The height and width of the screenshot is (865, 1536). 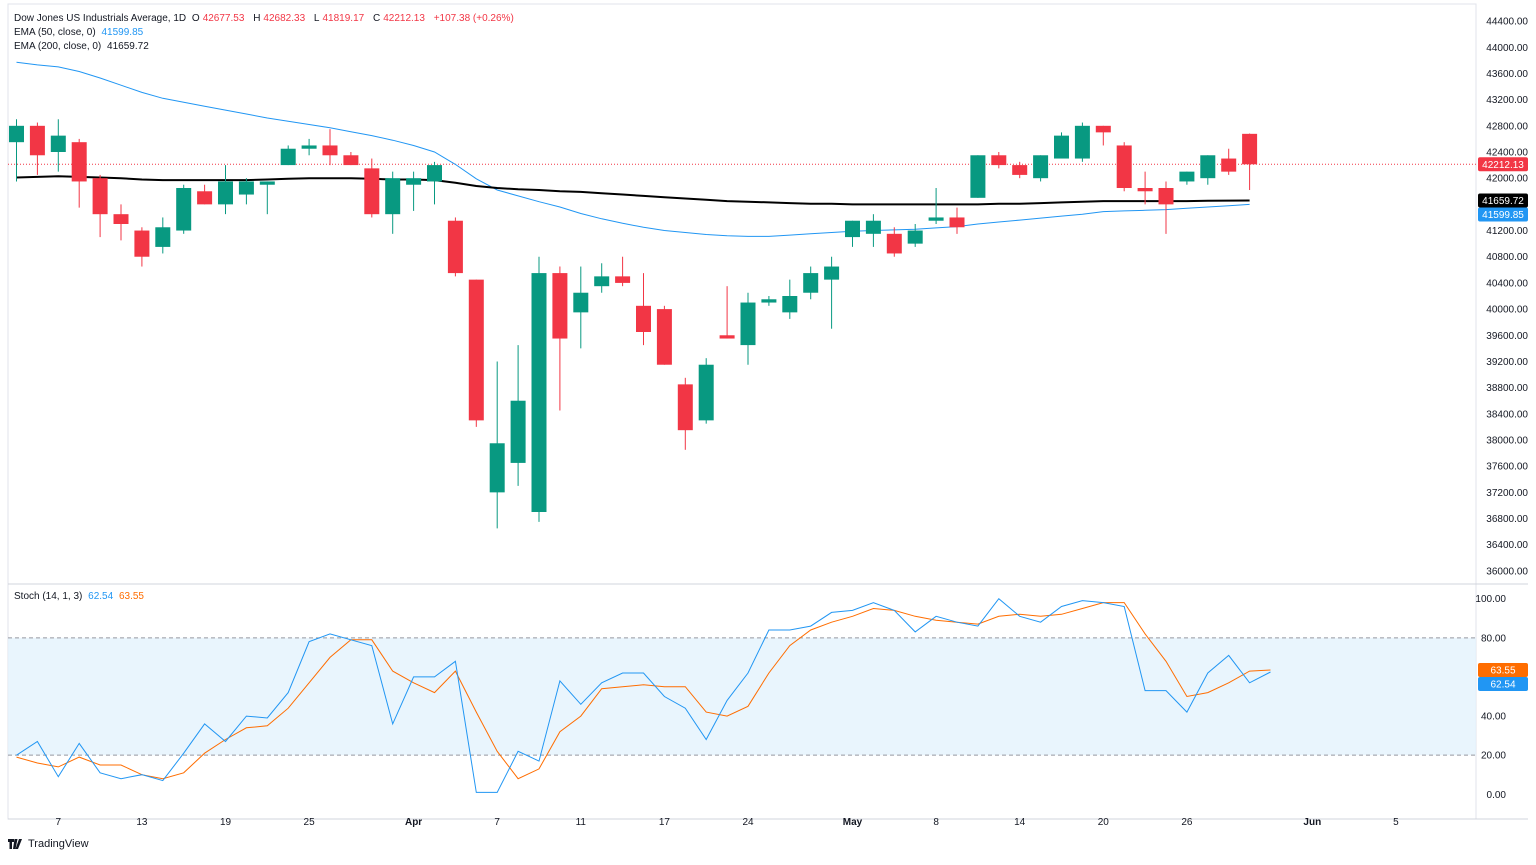 What do you see at coordinates (195, 18) in the screenshot?
I see `open-label: O` at bounding box center [195, 18].